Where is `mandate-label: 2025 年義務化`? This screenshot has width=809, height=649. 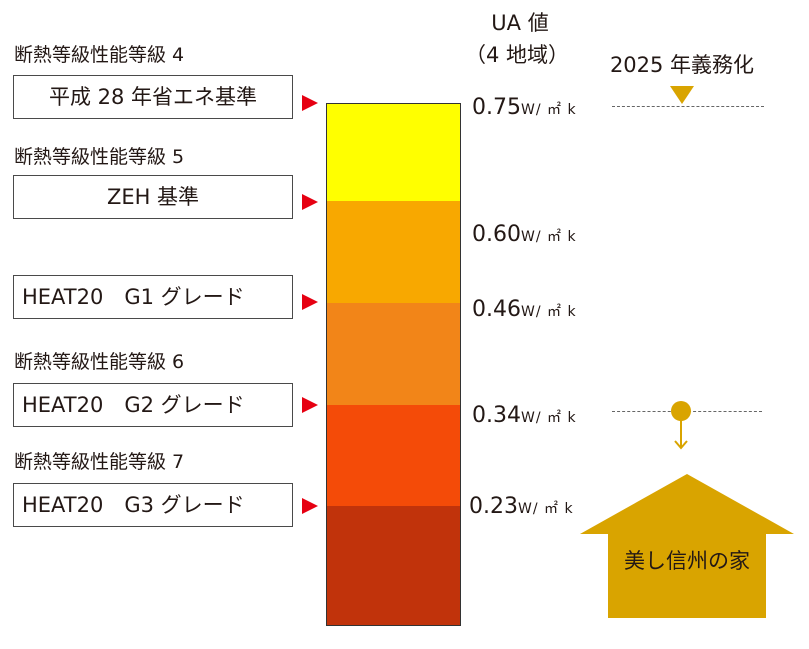
mandate-label: 2025 年義務化 is located at coordinates (682, 65).